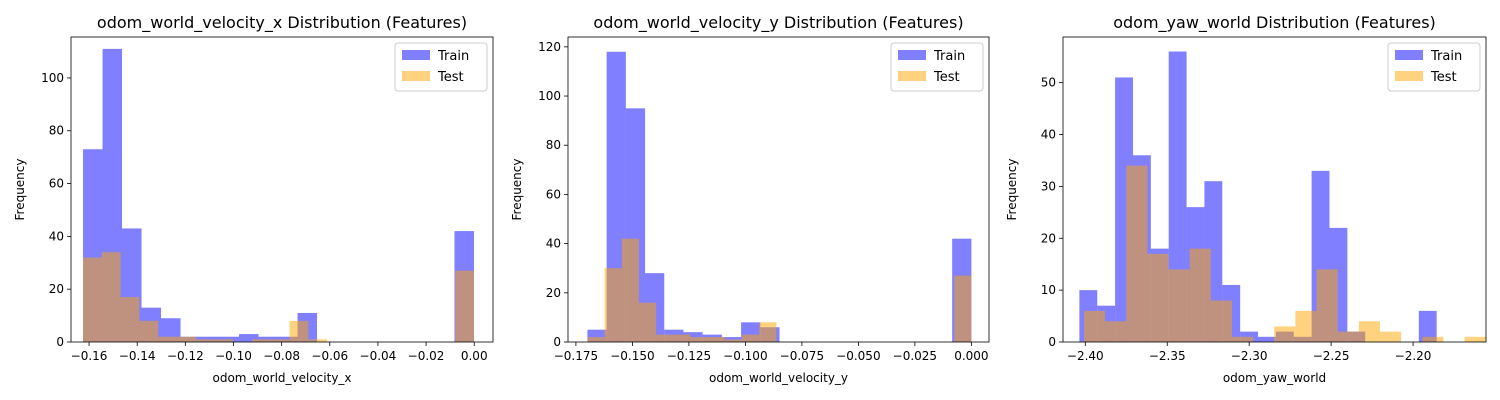 The width and height of the screenshot is (1500, 400). What do you see at coordinates (1048, 83) in the screenshot?
I see `y-tick-label: 50` at bounding box center [1048, 83].